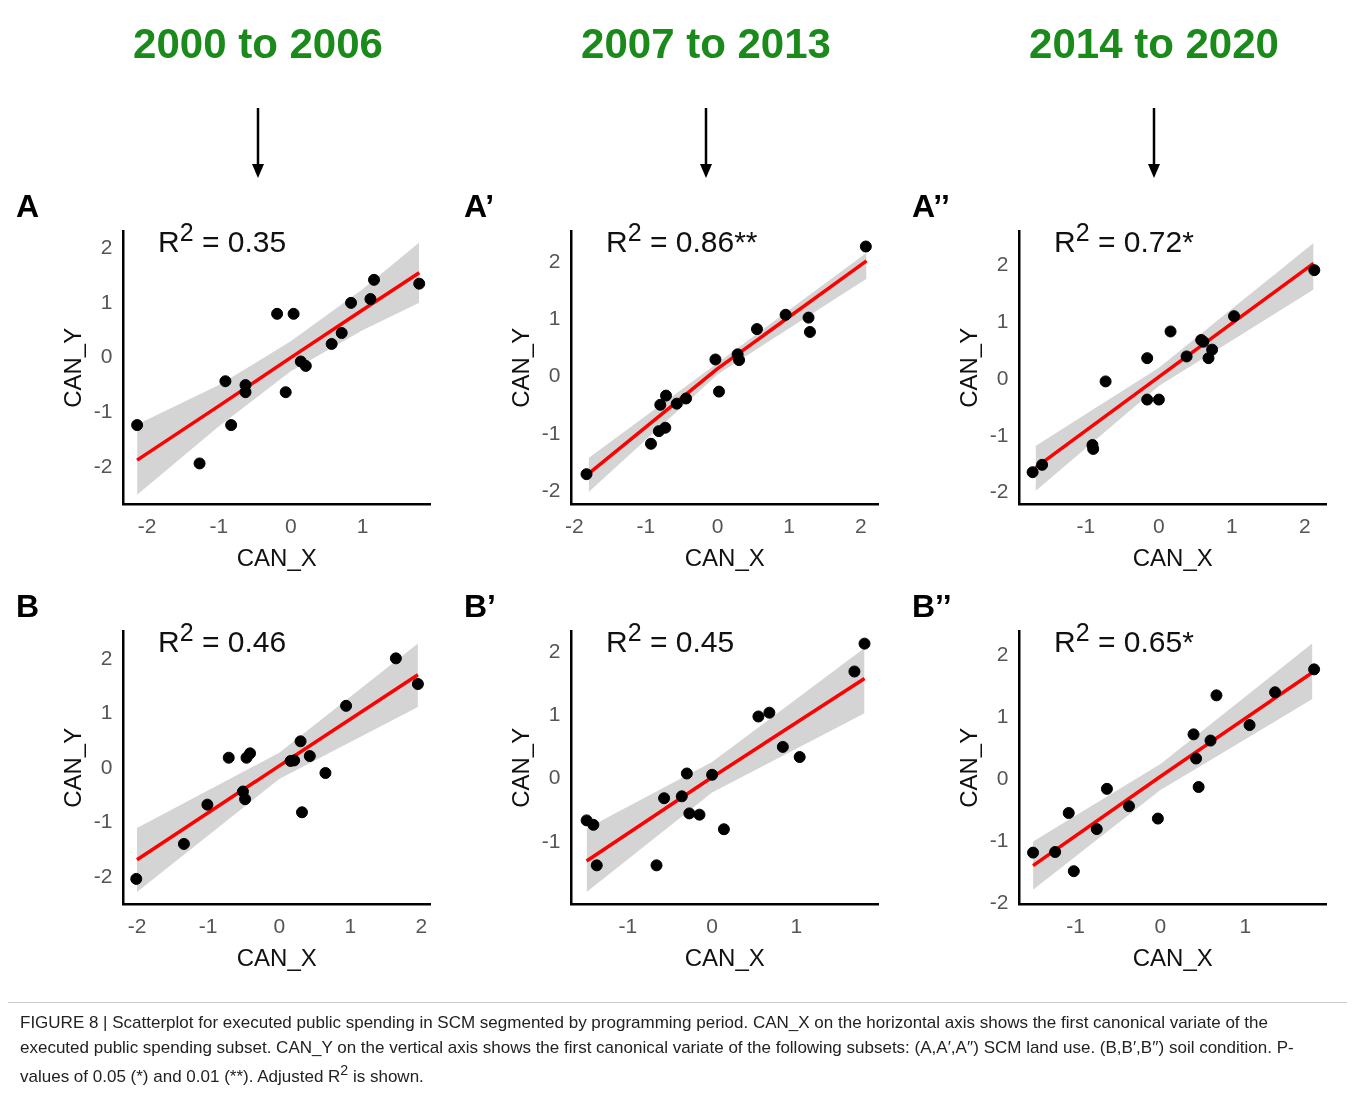  What do you see at coordinates (479, 206) in the screenshot?
I see `chart-title: A’` at bounding box center [479, 206].